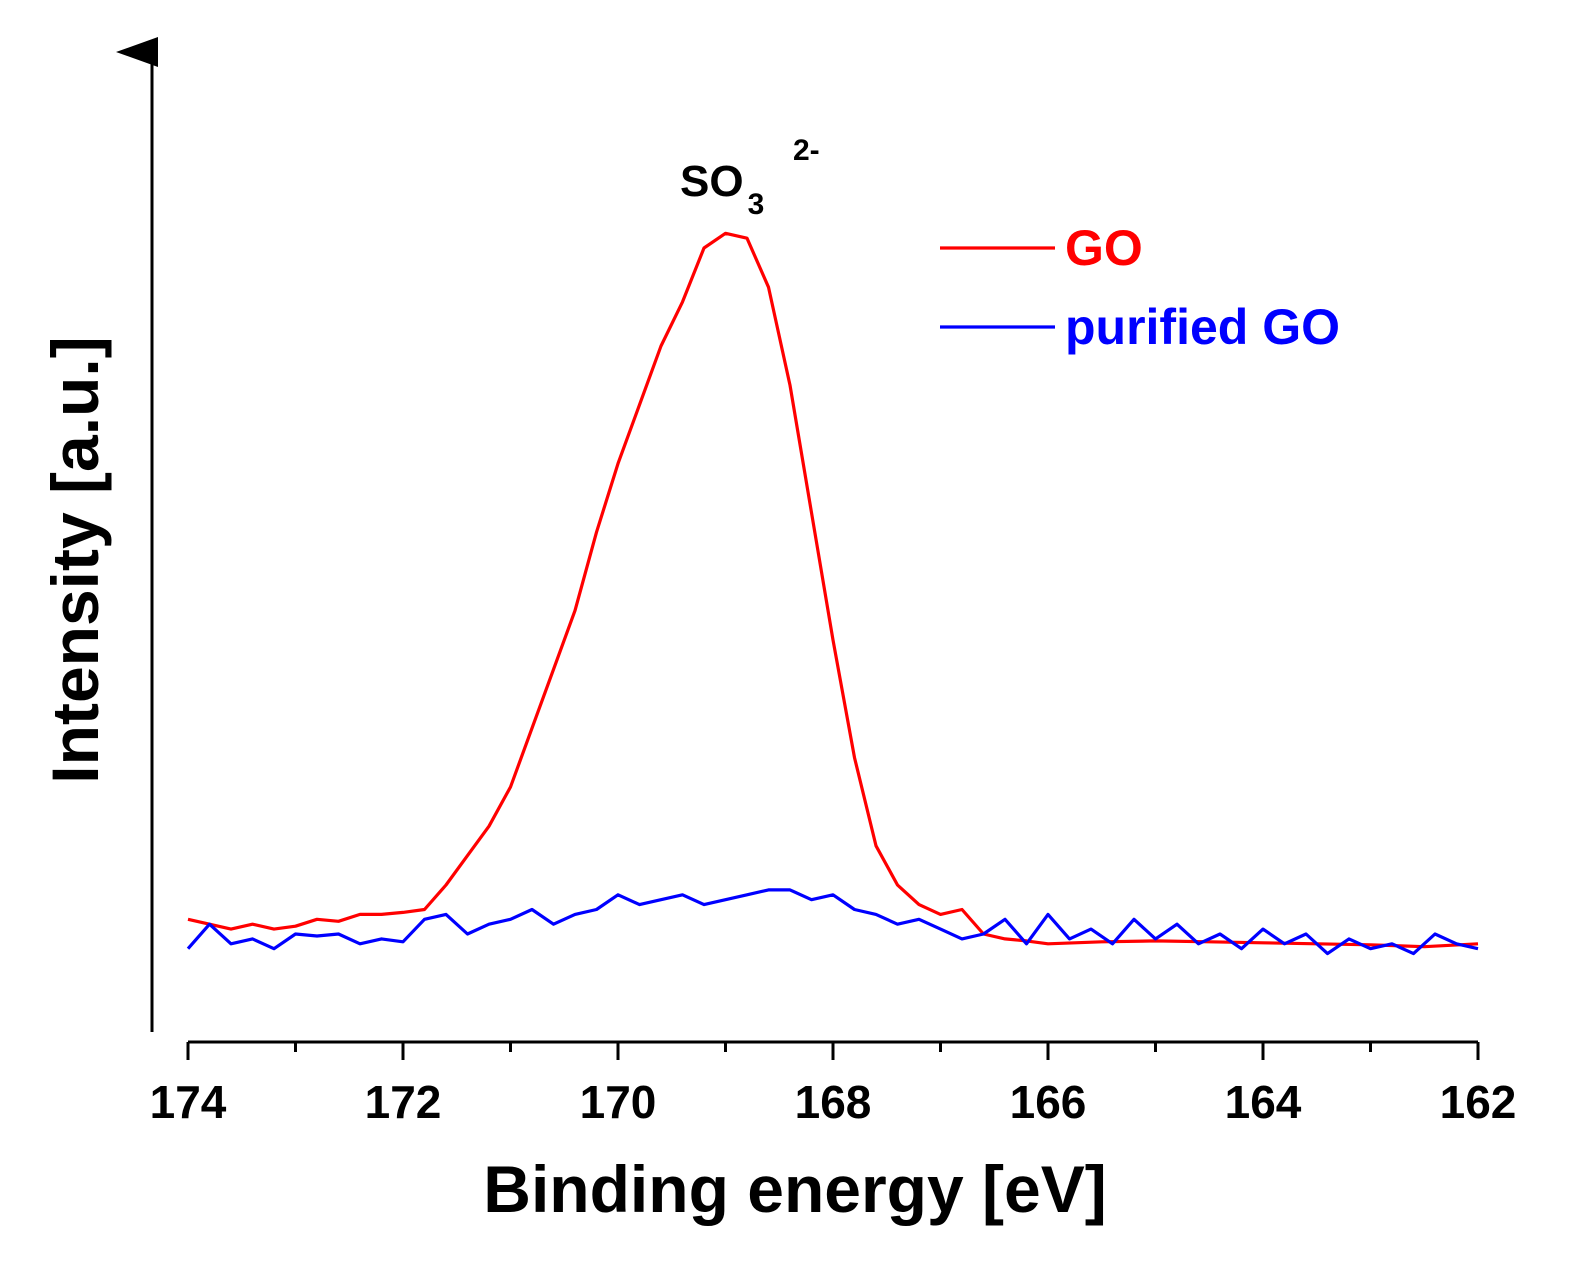  Describe the element at coordinates (712, 181) in the screenshot. I see `annotation-base: SO` at that location.